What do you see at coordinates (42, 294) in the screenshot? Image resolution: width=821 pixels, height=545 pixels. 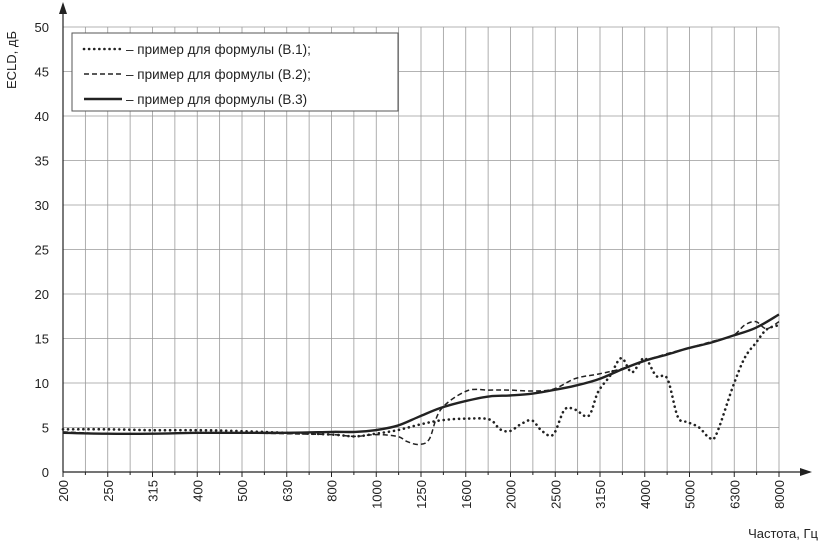 I see `y-tick-label: 20` at bounding box center [42, 294].